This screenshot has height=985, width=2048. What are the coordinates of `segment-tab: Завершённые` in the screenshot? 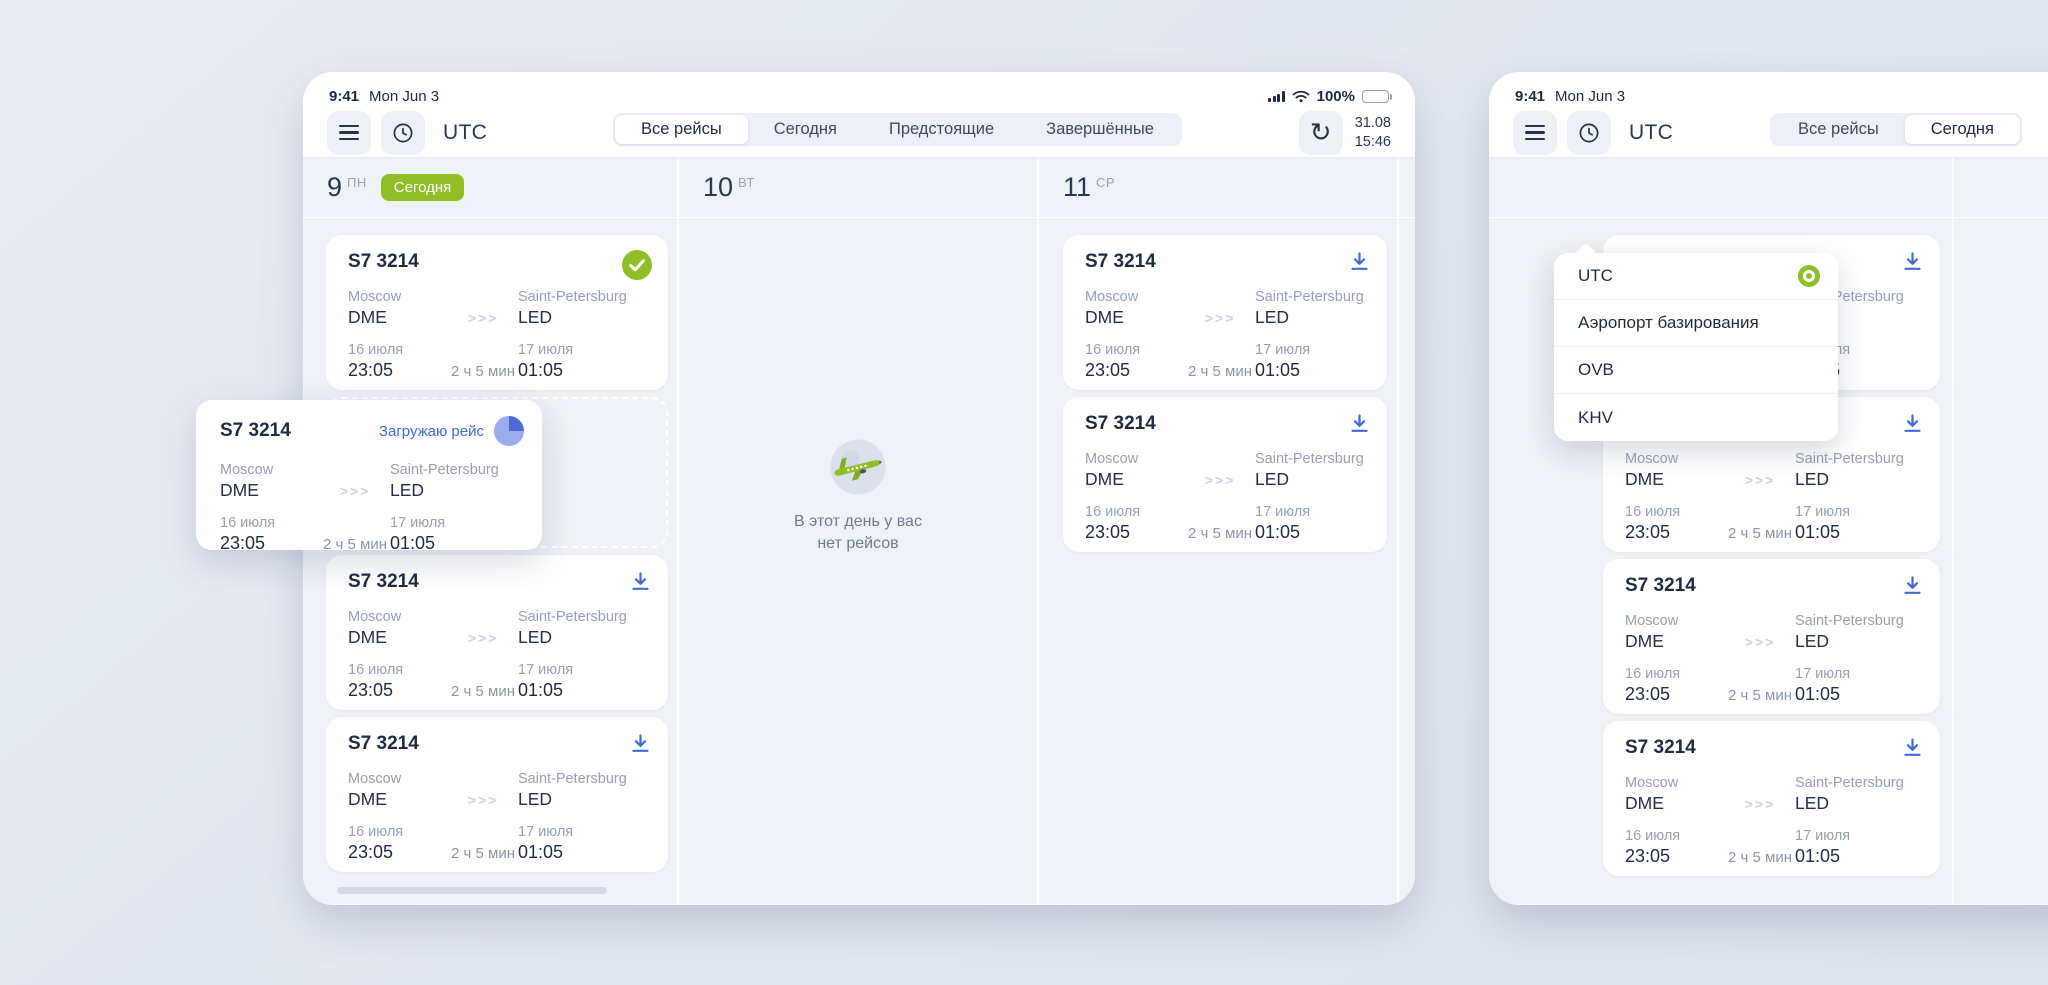 It's located at (1100, 129).